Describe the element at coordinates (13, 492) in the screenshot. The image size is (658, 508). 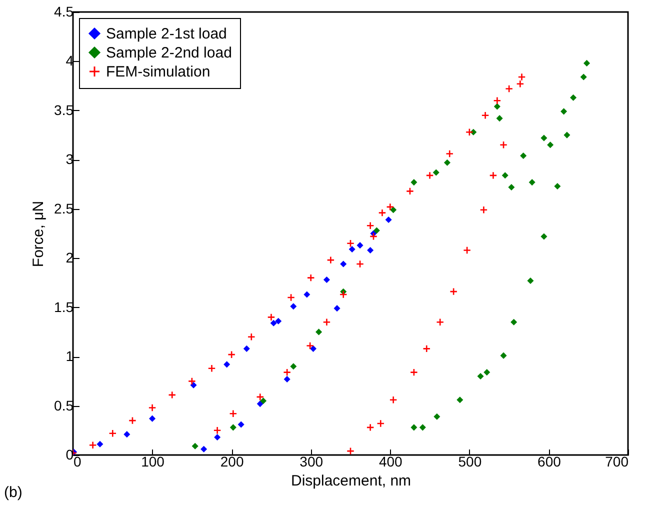
I see `text: (b)` at that location.